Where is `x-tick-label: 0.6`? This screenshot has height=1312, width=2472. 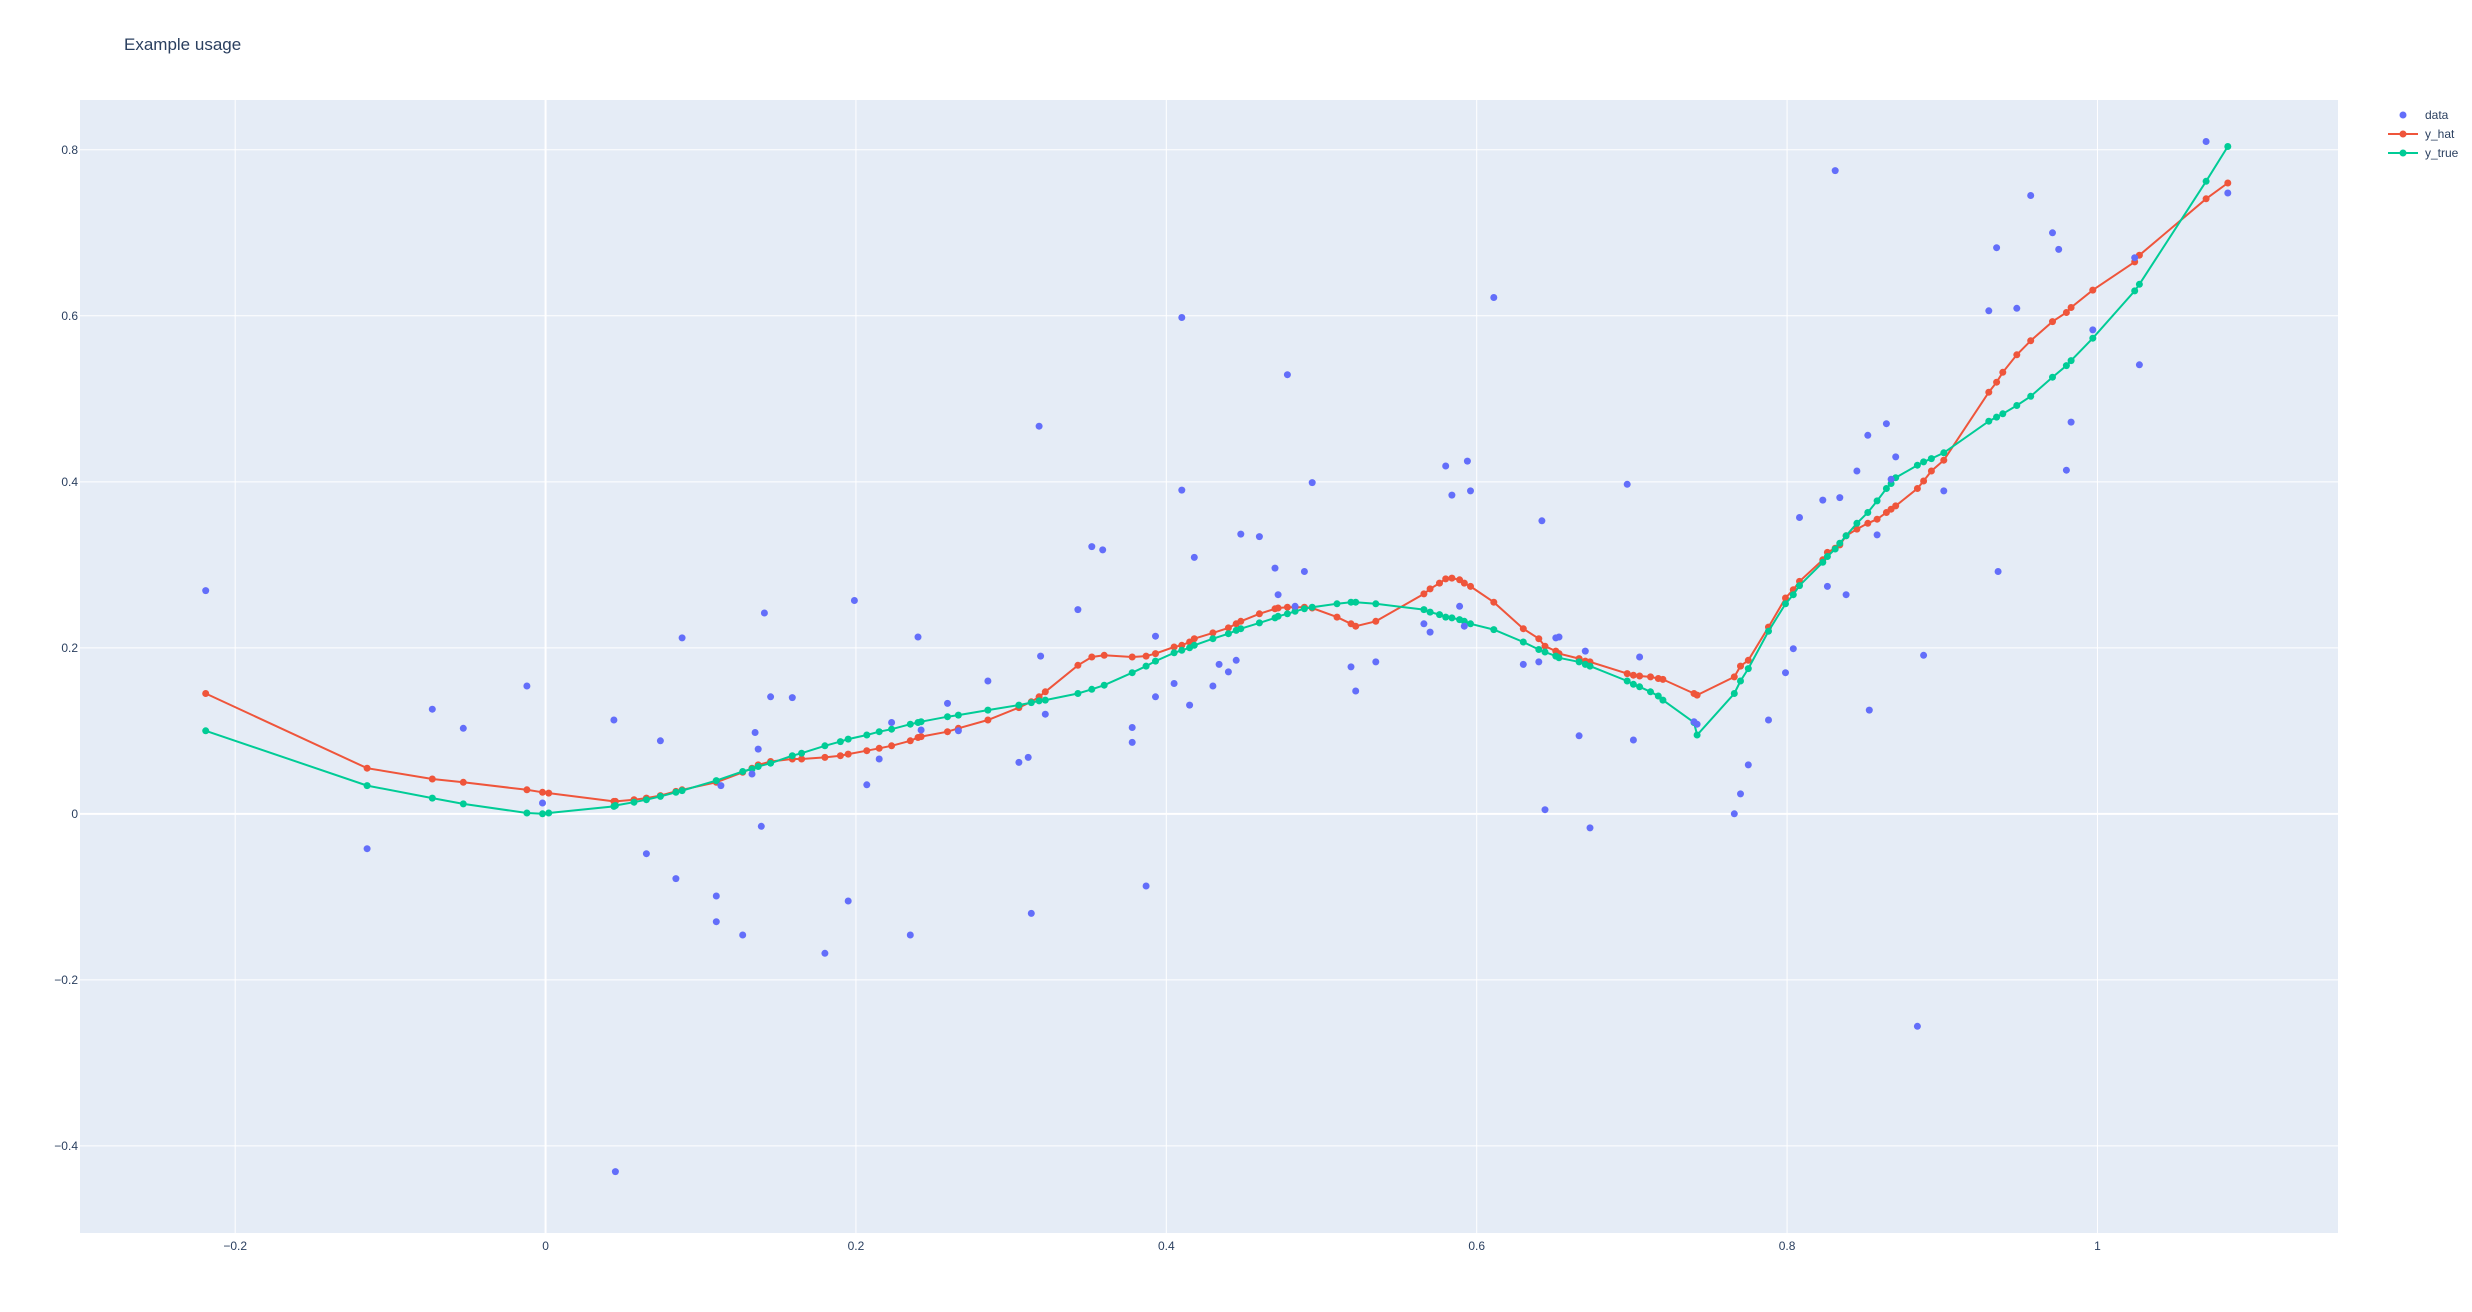
x-tick-label: 0.6 is located at coordinates (1476, 1246).